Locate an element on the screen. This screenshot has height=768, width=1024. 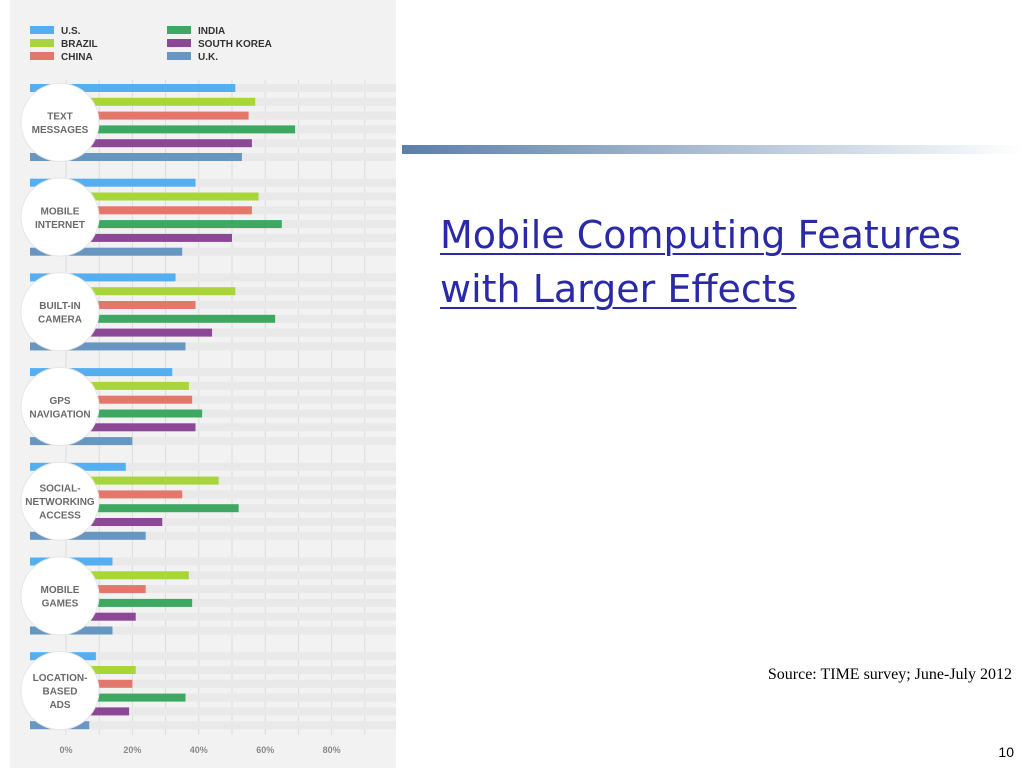
legend-label-2: CHINA is located at coordinates (77, 57).